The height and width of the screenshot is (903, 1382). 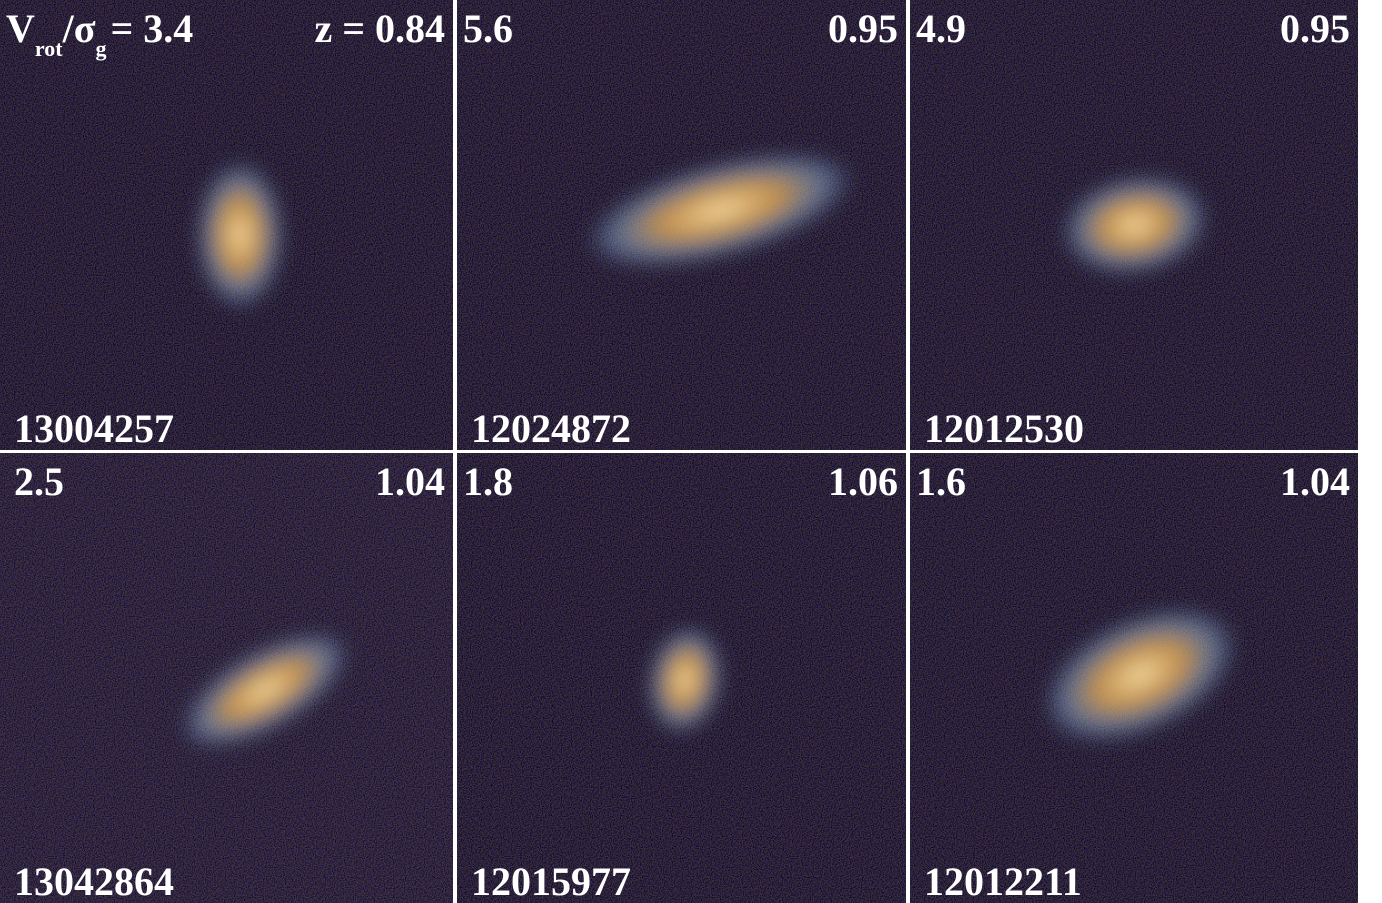 What do you see at coordinates (151, 28) in the screenshot?
I see `ratio-value: = 3.4` at bounding box center [151, 28].